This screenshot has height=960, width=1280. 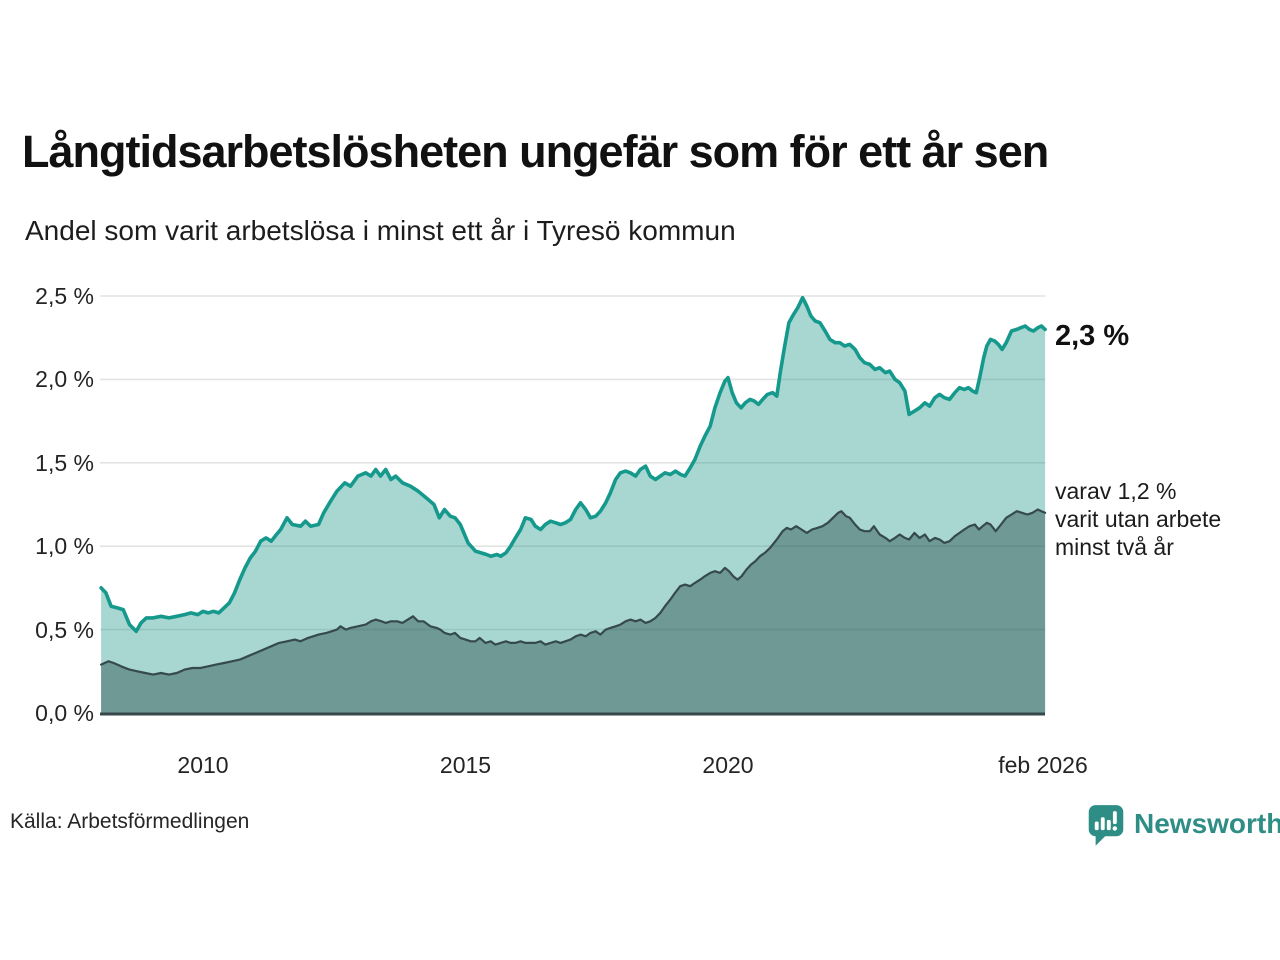 What do you see at coordinates (130, 821) in the screenshot?
I see `source-text: Källa: Arbetsförmedlingen` at bounding box center [130, 821].